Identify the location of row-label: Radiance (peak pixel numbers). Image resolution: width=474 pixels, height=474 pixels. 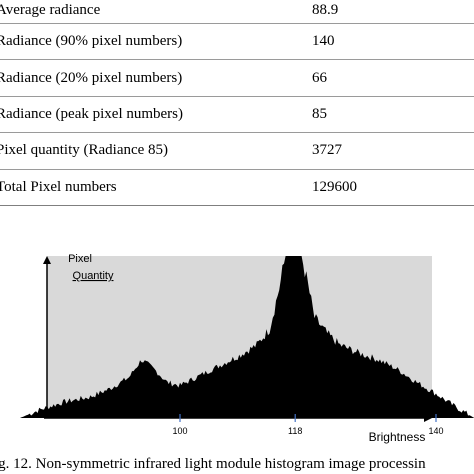
(155, 115).